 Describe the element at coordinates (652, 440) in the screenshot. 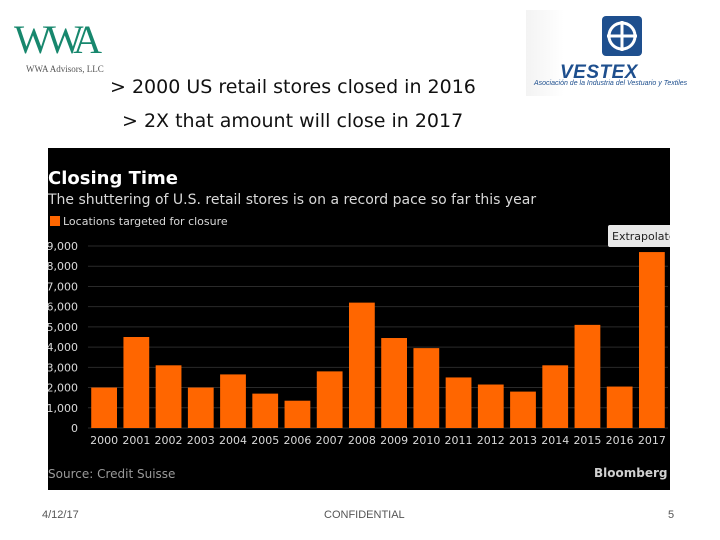

I see `x-tick-label-2017: 2017` at that location.